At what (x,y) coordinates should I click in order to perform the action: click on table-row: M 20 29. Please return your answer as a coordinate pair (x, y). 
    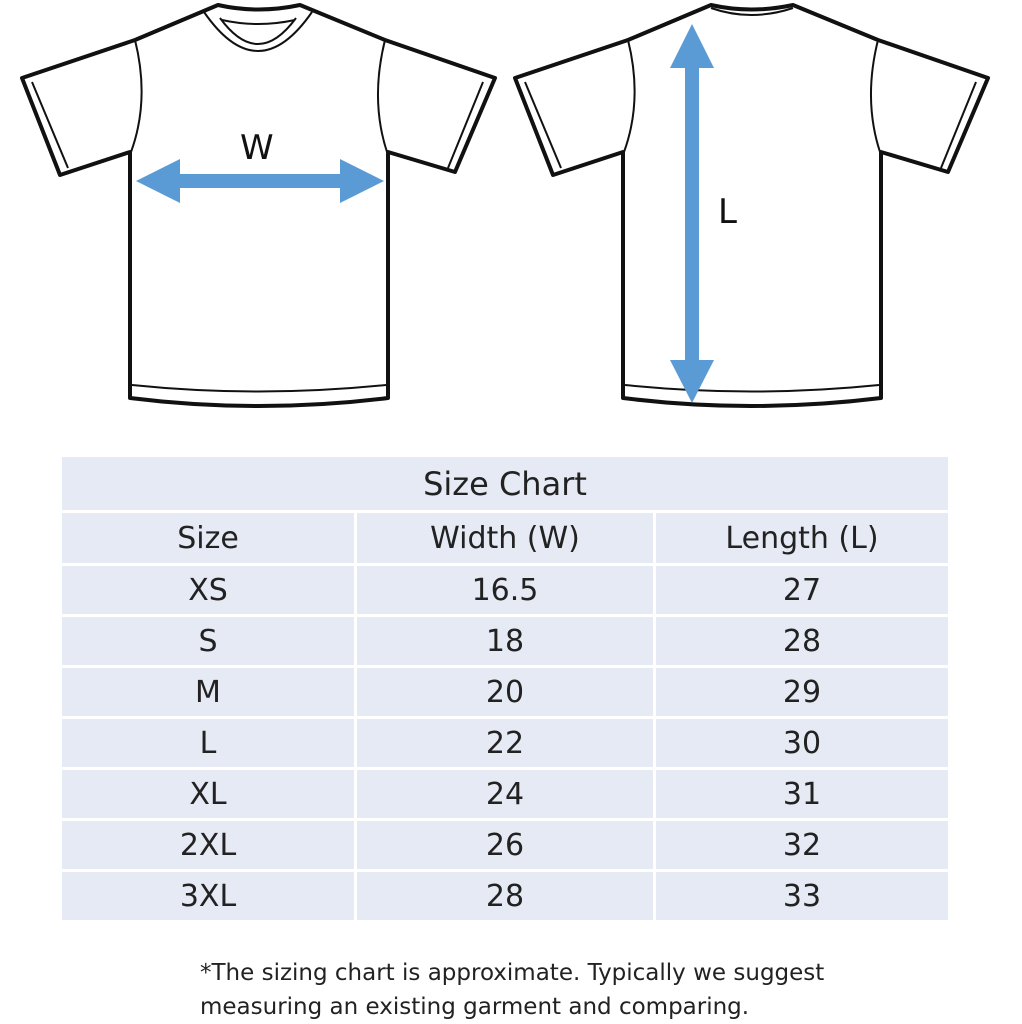
    Looking at the image, I should click on (505, 692).